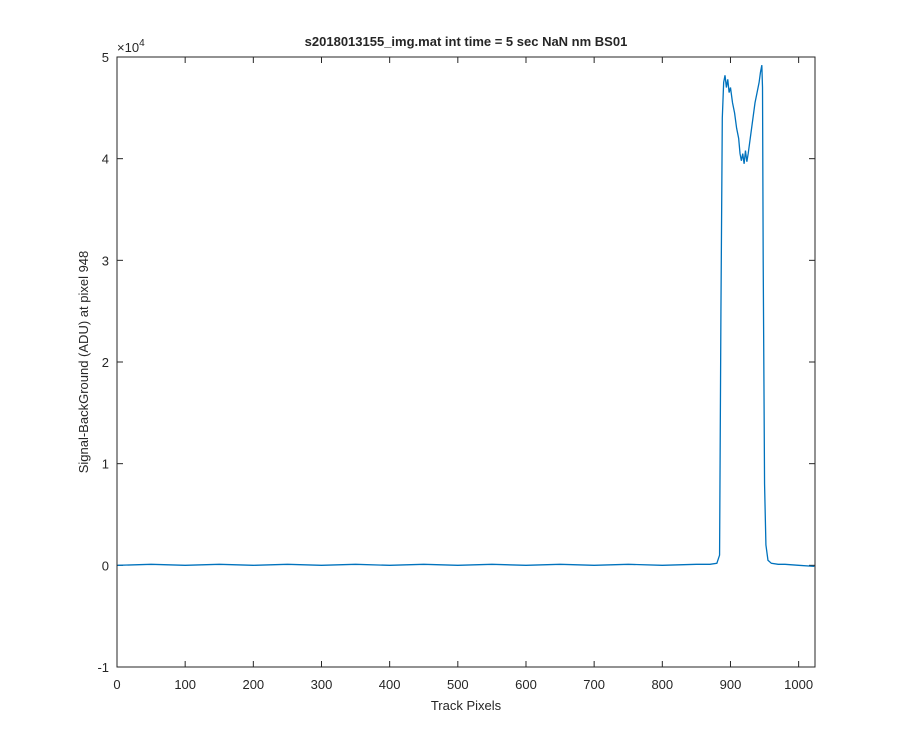 This screenshot has width=900, height=750. Describe the element at coordinates (128, 47) in the screenshot. I see `y-exponent-base: ×10` at that location.